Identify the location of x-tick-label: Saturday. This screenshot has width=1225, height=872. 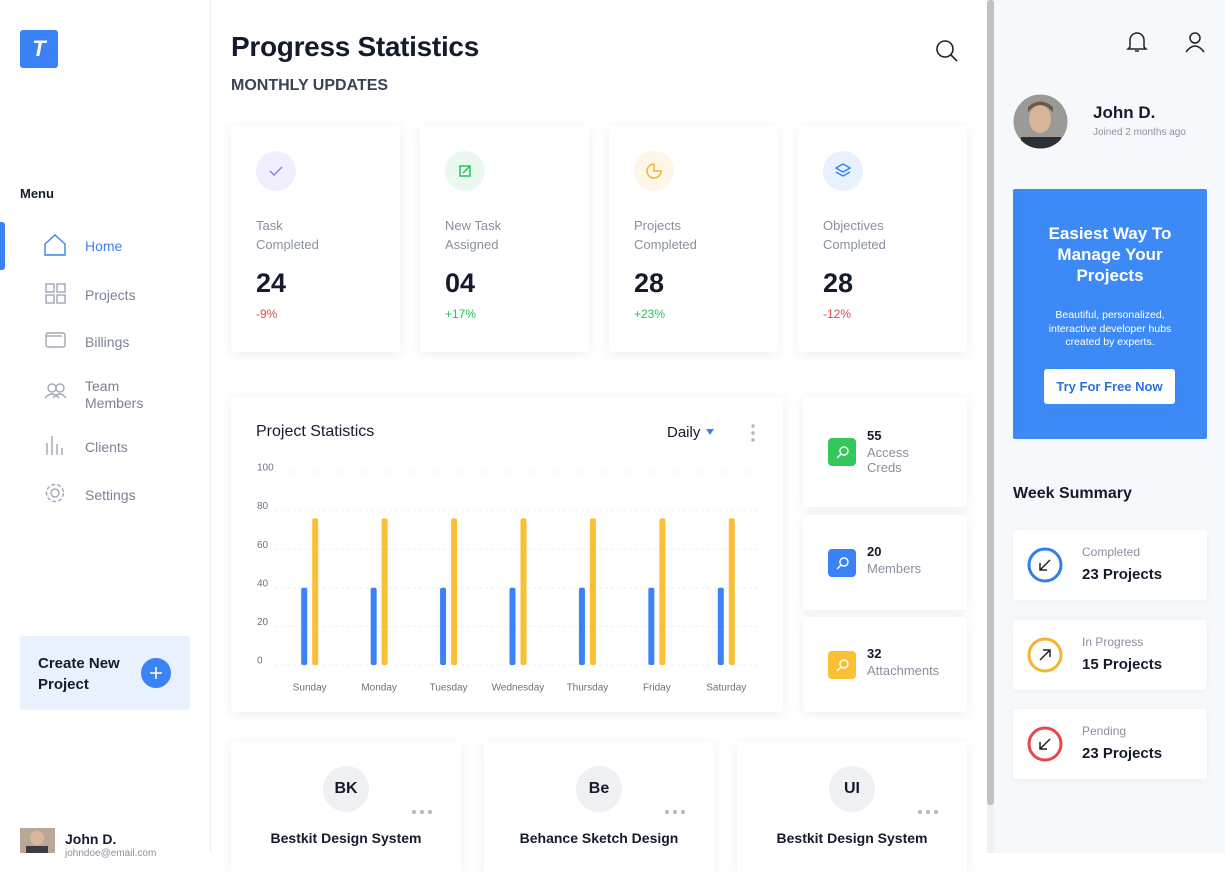
(726, 688).